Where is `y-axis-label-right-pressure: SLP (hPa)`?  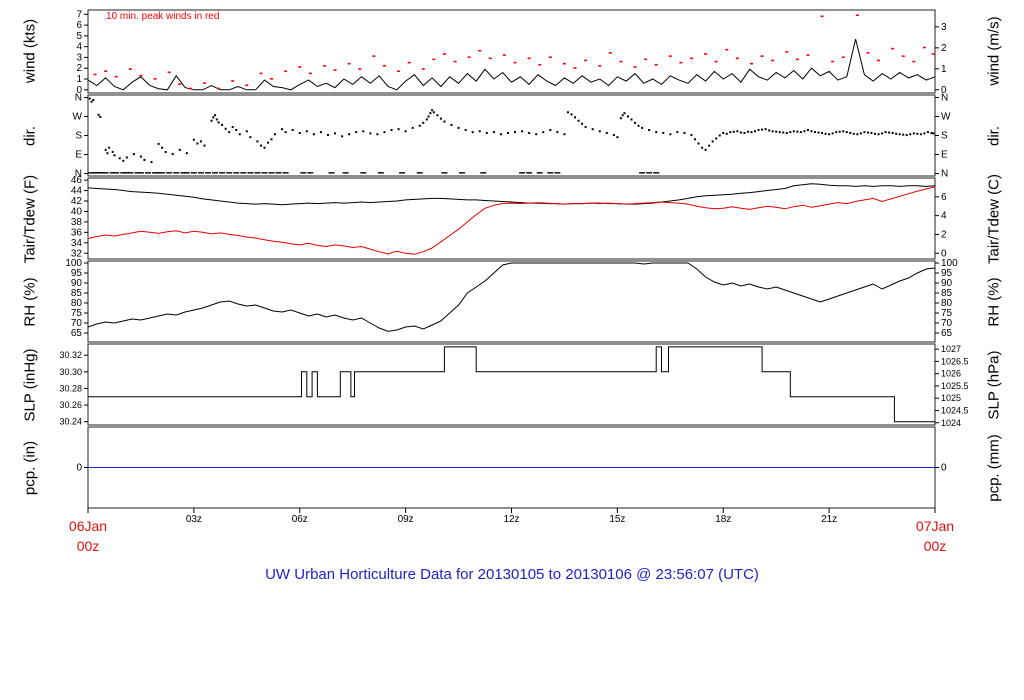
y-axis-label-right-pressure: SLP (hPa) is located at coordinates (994, 385).